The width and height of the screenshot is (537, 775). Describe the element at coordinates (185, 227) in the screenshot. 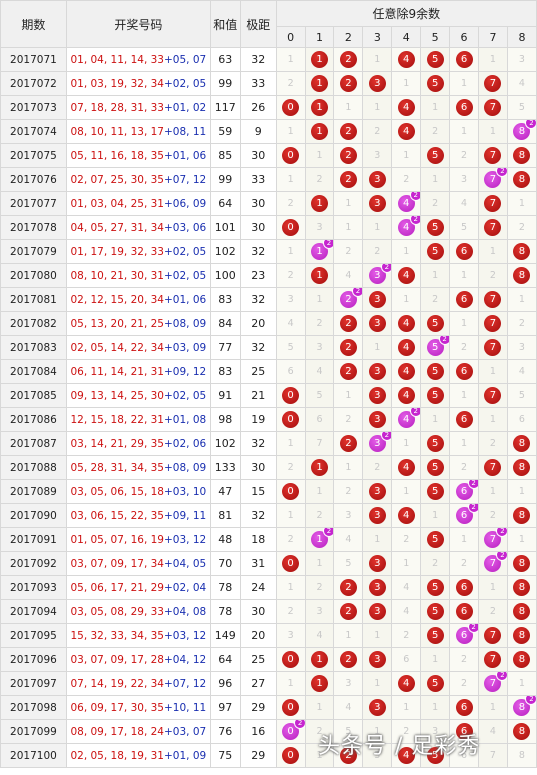

I see `back-numbers: +03, 06` at that location.